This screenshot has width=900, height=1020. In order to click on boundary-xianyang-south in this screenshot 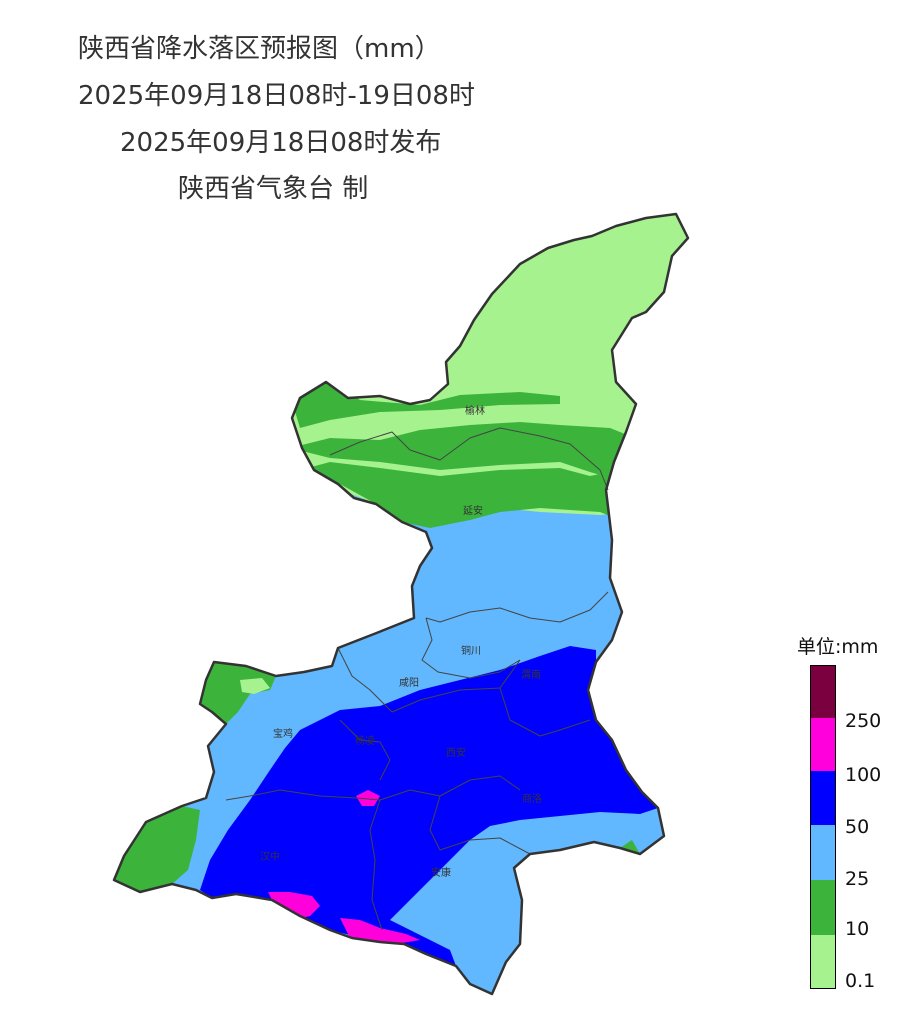, I will do `click(456, 686)`.